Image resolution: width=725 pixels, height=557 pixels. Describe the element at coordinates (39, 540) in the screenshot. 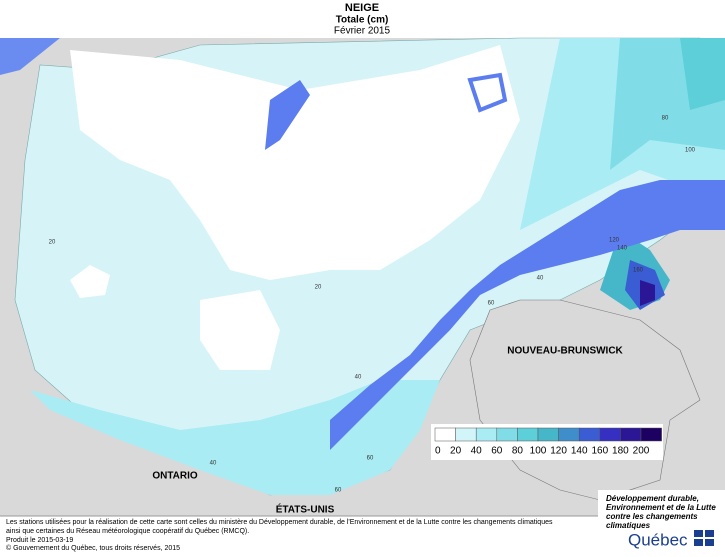

I see `footer-note: Produit le 2015-03-19` at that location.